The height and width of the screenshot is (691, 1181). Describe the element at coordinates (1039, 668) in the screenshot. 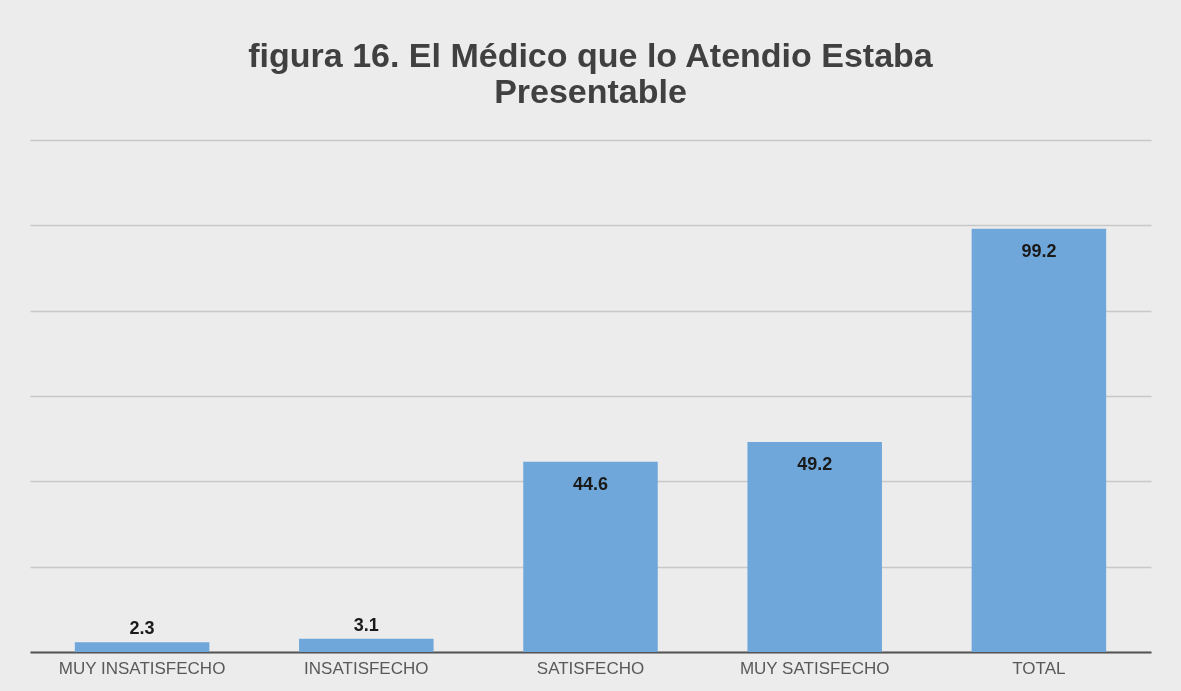

I see `x-tick-label: TOTAL` at that location.